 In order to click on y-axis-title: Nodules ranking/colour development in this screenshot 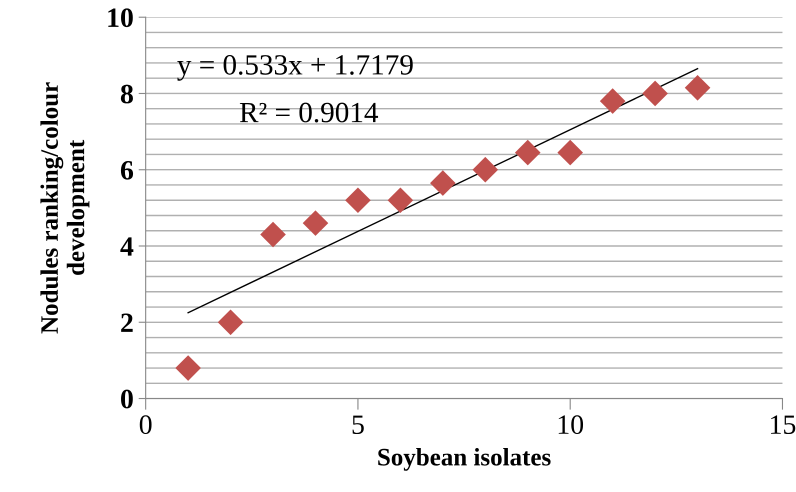, I will do `click(65, 208)`.